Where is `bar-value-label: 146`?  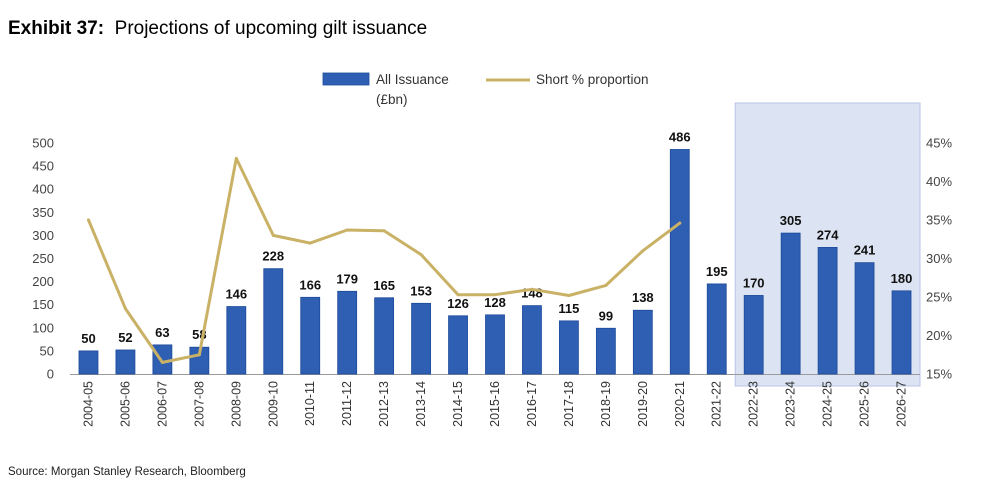 bar-value-label: 146 is located at coordinates (236, 294).